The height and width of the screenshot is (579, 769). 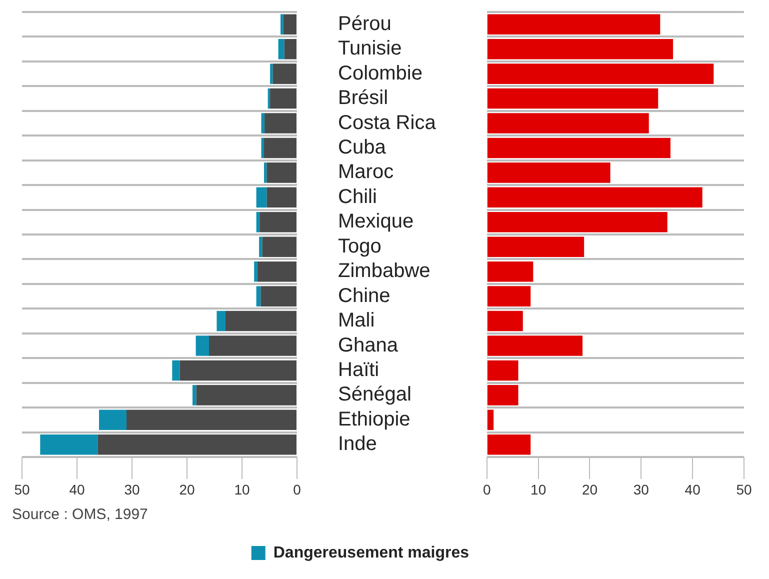 What do you see at coordinates (366, 172) in the screenshot?
I see `y-tick-label: Maroc` at bounding box center [366, 172].